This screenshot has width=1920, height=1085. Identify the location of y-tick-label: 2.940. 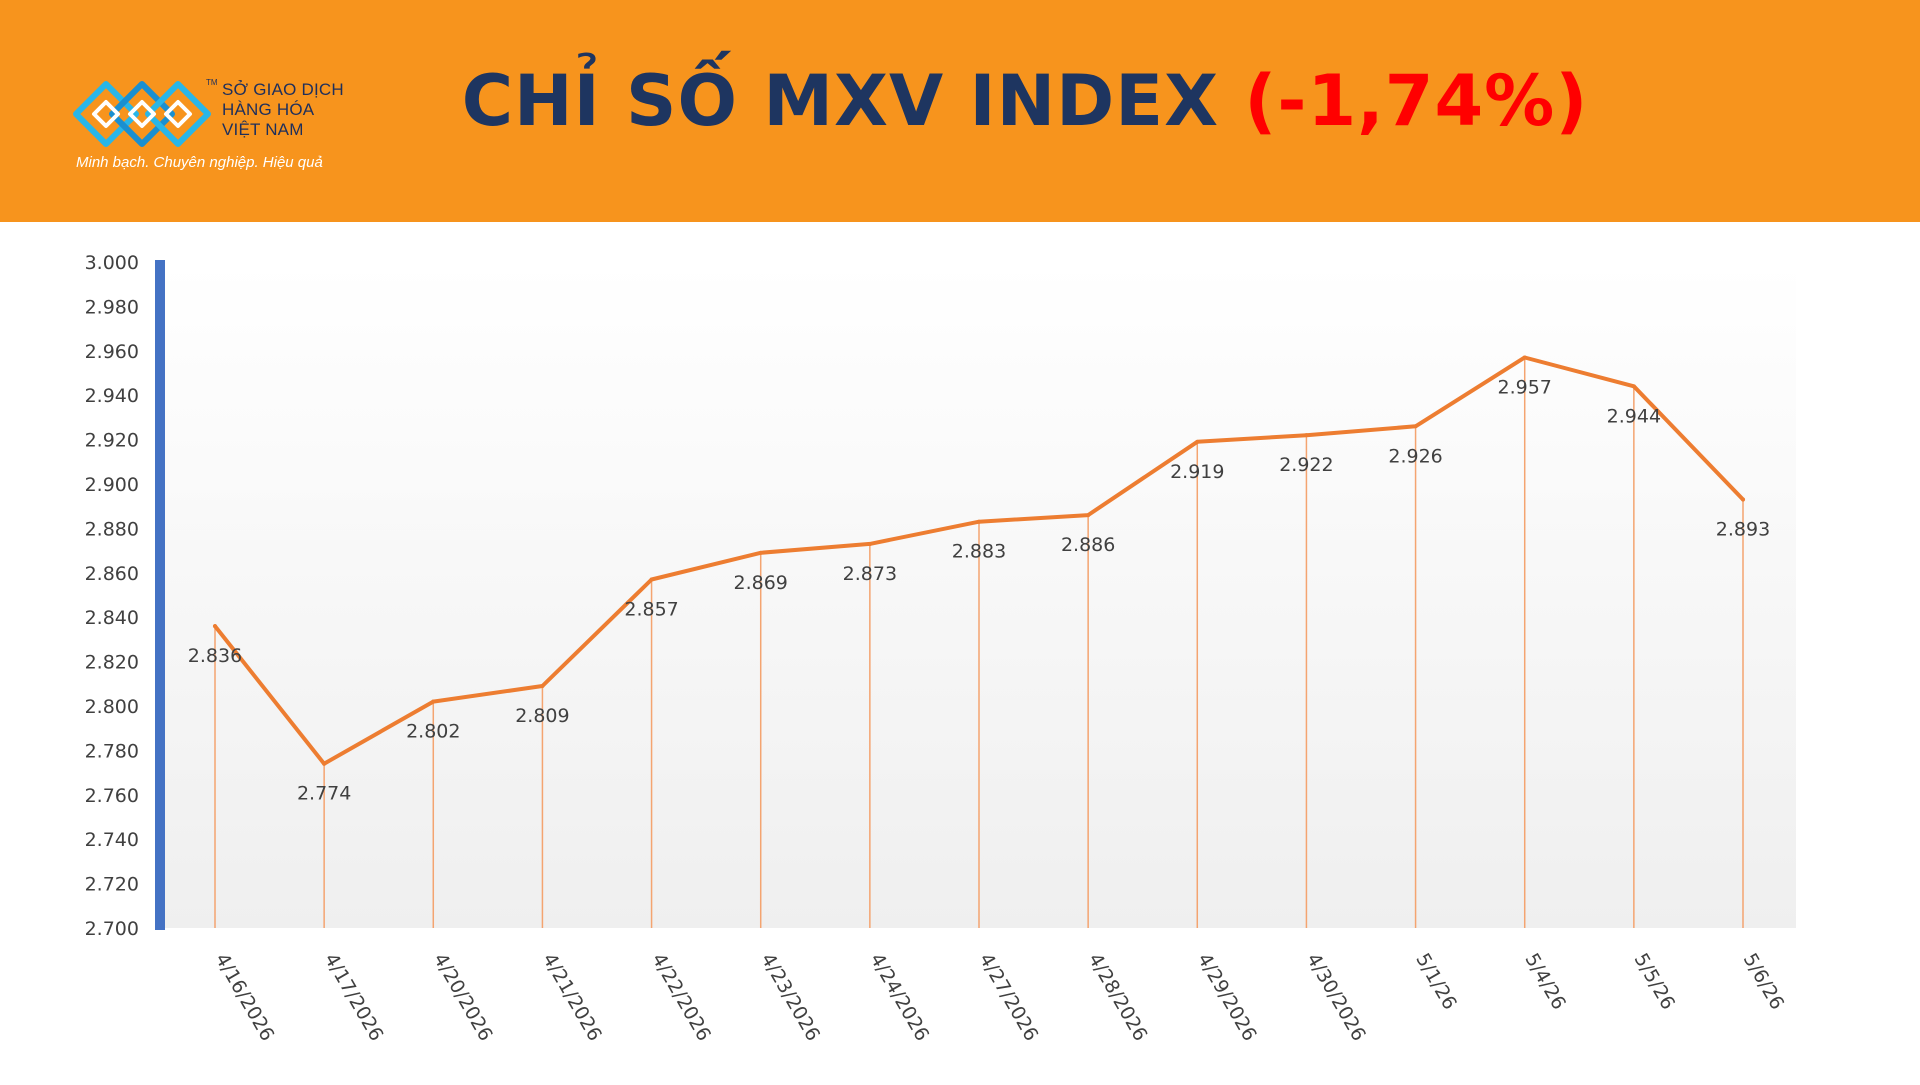
(112, 396).